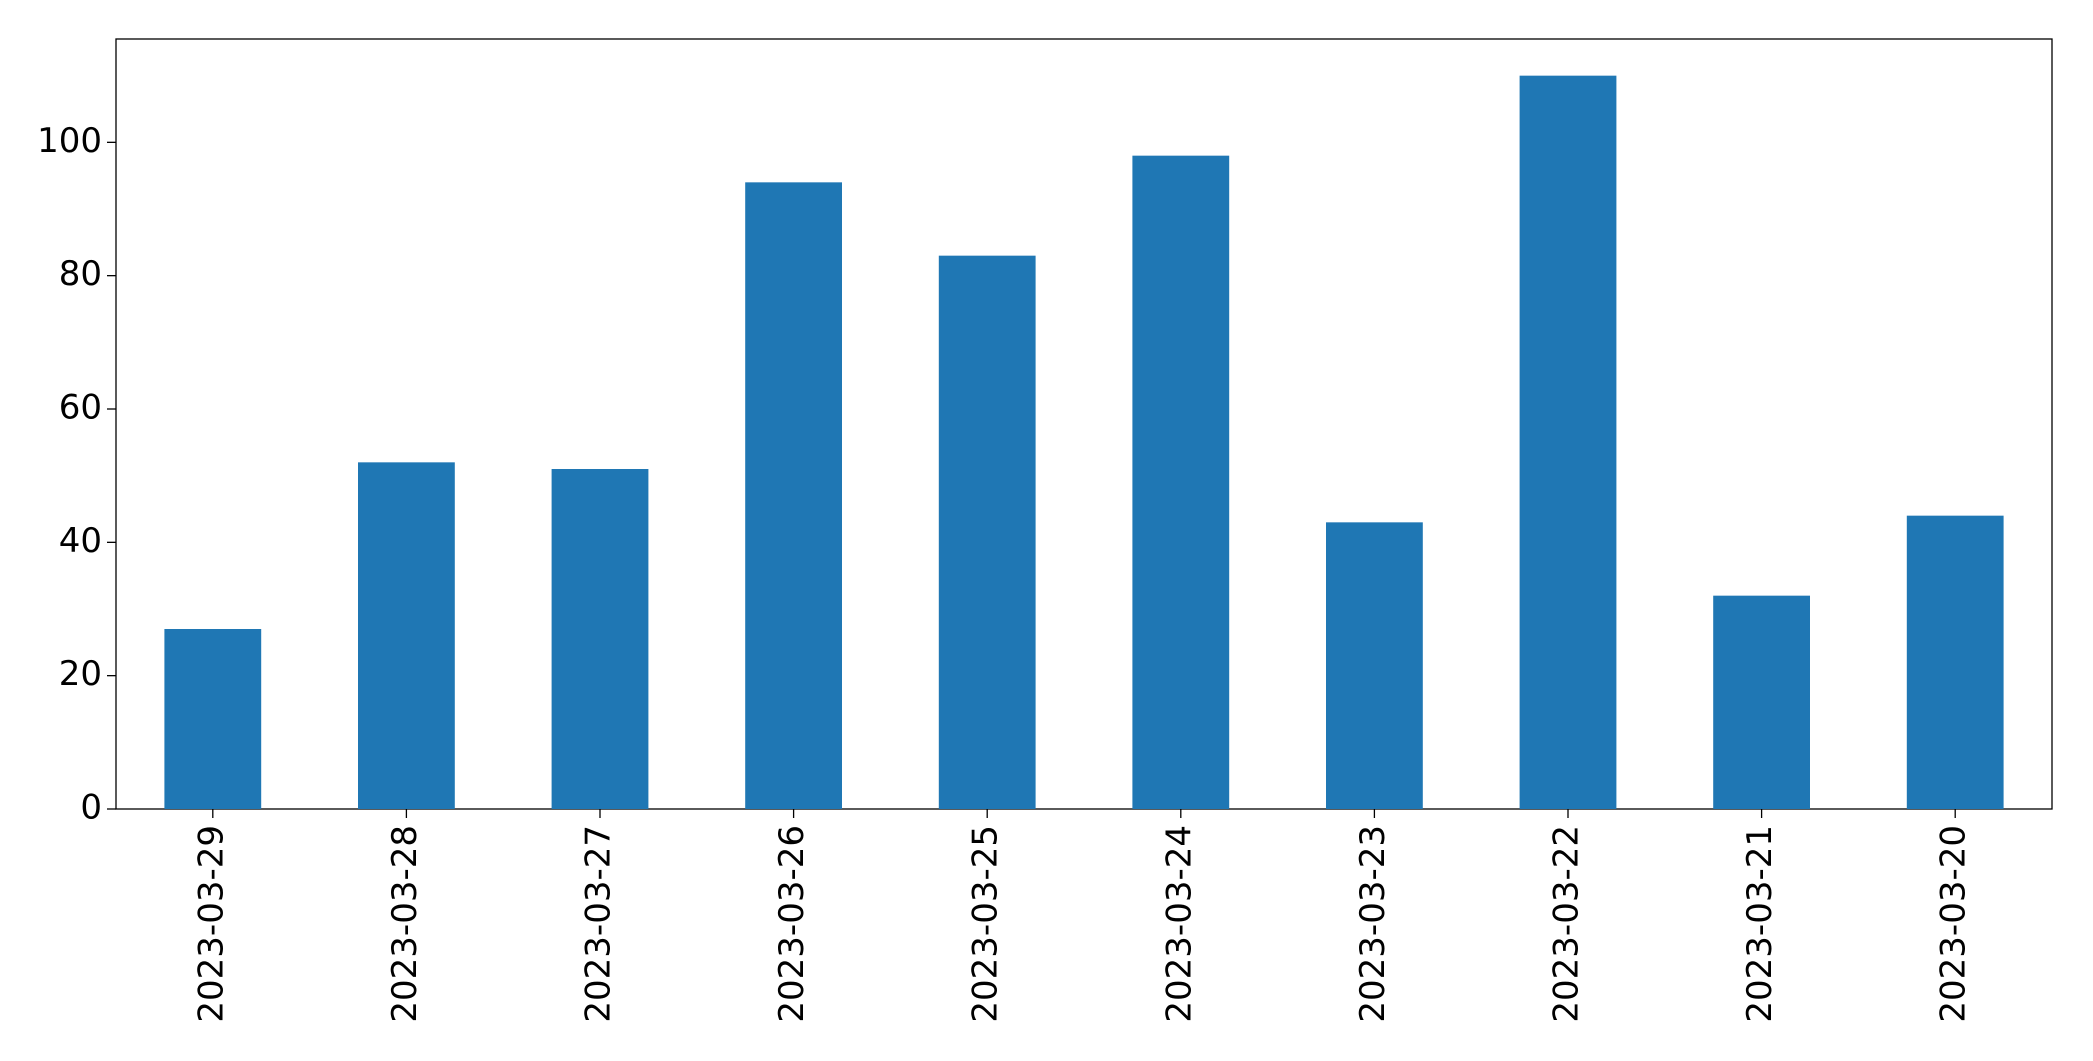 The image size is (2093, 1061). I want to click on x-tick-label: 2023-03-29, so click(211, 924).